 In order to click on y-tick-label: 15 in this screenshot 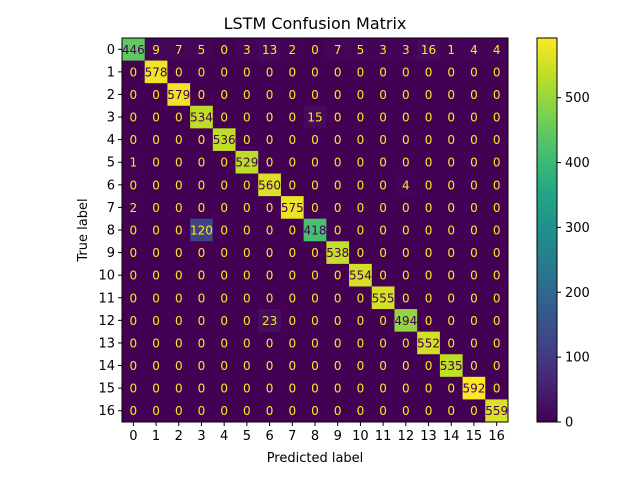, I will do `click(106, 389)`.